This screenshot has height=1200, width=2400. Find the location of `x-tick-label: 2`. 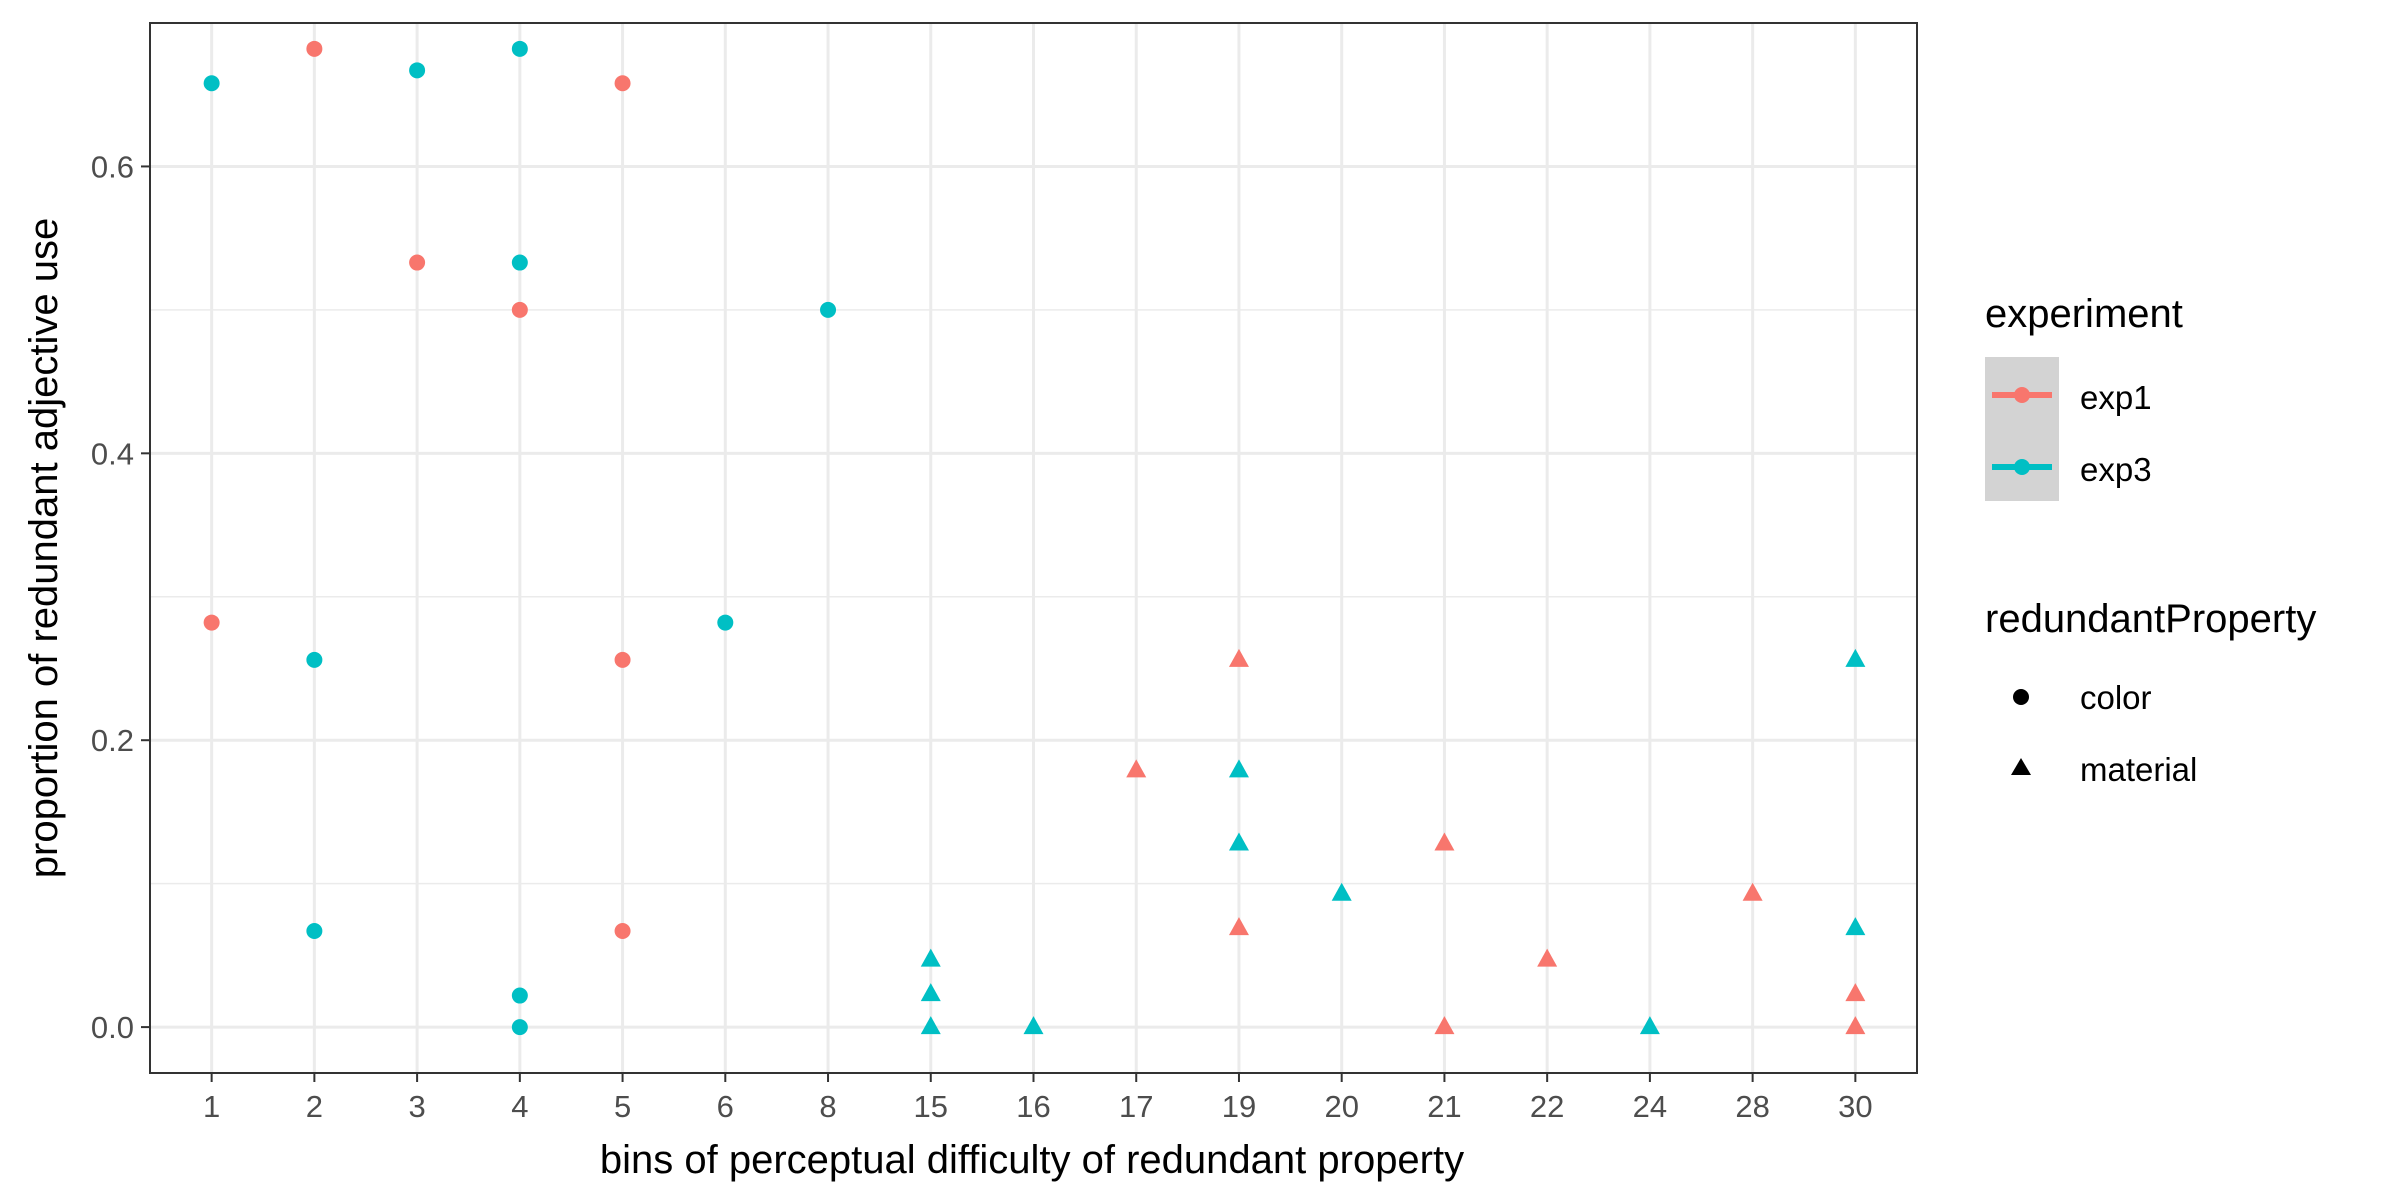

x-tick-label: 2 is located at coordinates (314, 1106).